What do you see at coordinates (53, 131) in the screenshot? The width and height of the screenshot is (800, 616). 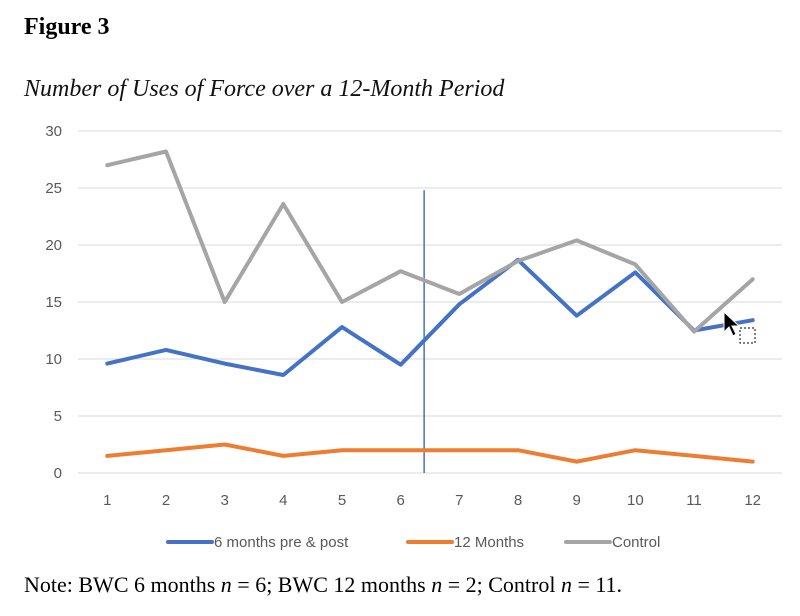 I see `y-tick-label: 30` at bounding box center [53, 131].